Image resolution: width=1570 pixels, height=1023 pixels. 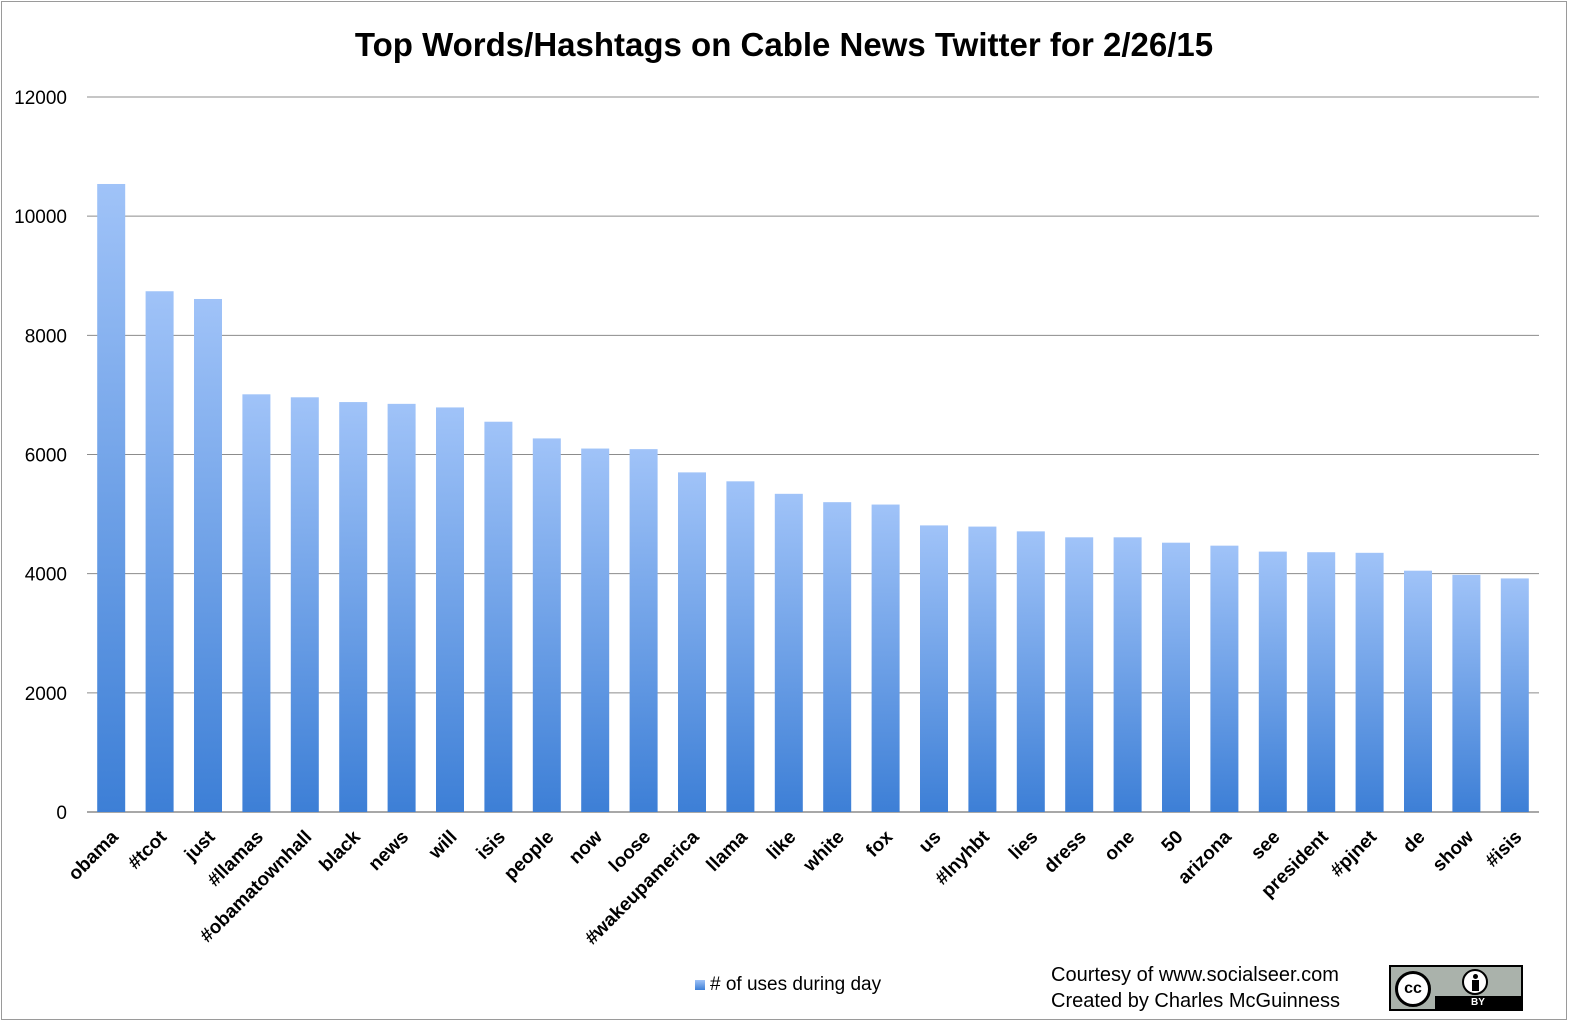 What do you see at coordinates (61, 813) in the screenshot?
I see `y-tick-label: 0` at bounding box center [61, 813].